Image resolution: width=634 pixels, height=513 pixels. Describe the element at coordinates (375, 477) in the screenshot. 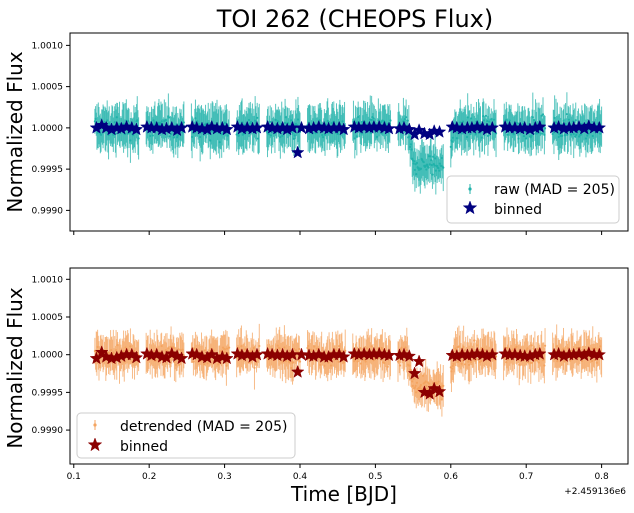

I see `bottom-xtick-label: 0.5` at that location.